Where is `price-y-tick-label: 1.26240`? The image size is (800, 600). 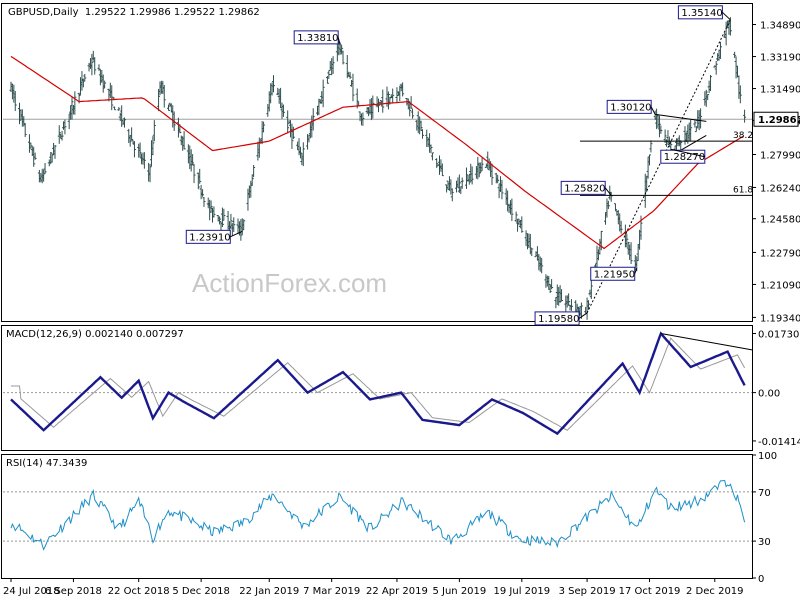 price-y-tick-label: 1.26240 is located at coordinates (780, 188).